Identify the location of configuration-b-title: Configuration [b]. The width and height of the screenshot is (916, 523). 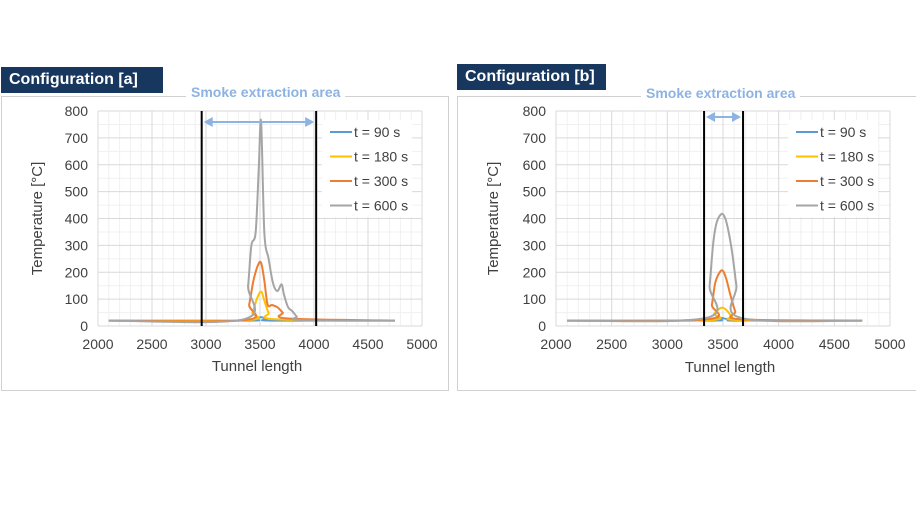
(531, 77).